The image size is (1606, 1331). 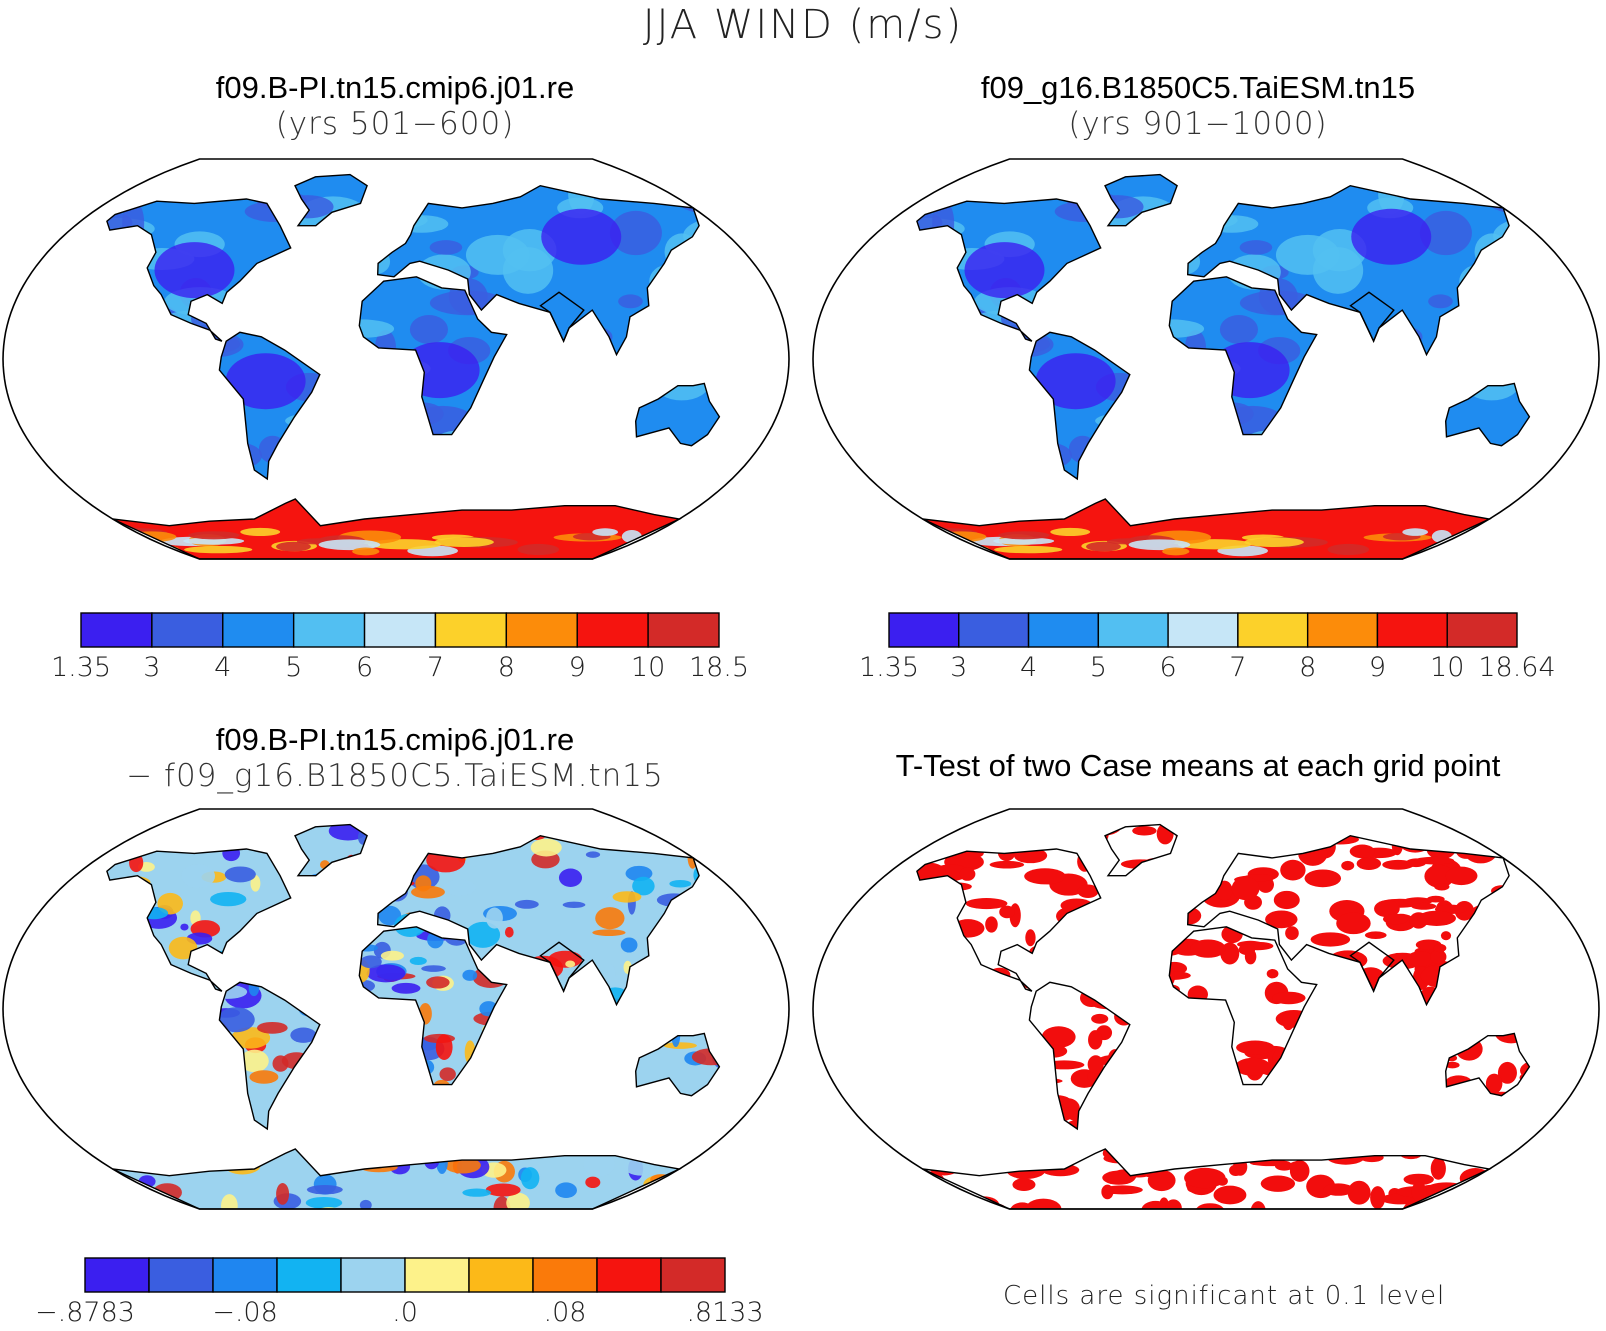 I want to click on coastline-samerica, so click(x=269, y=406).